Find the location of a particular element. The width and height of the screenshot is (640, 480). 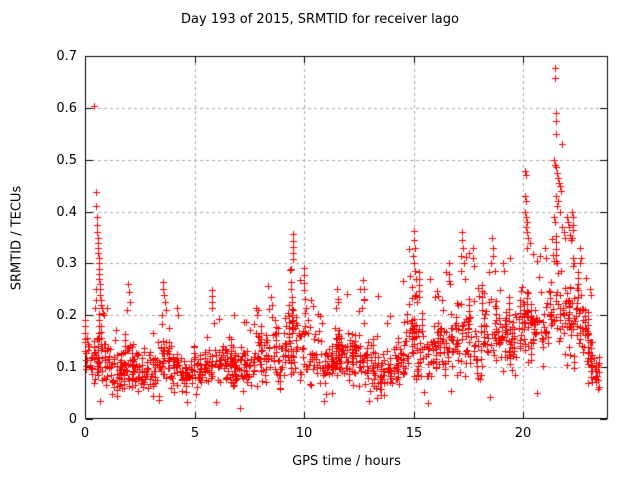

y-tick-label: 0.1 is located at coordinates (66, 367).